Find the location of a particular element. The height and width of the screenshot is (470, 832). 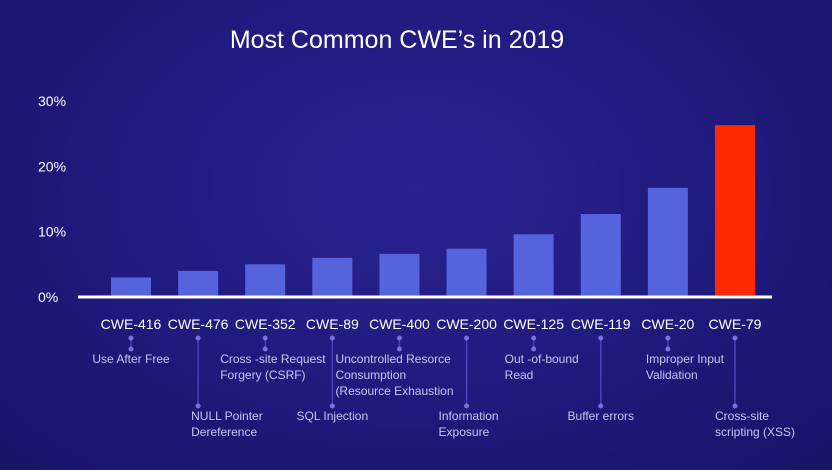

description-label: Out -of-bound is located at coordinates (542, 359).